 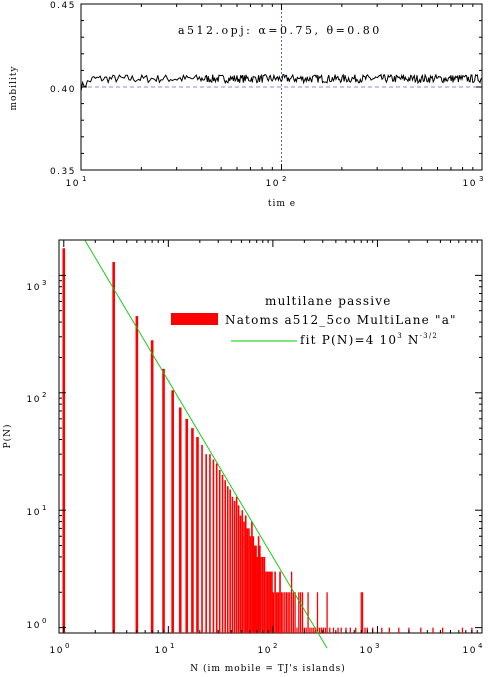 I want to click on bottom-x-tick-10-4-exp: 4, so click(x=480, y=646).